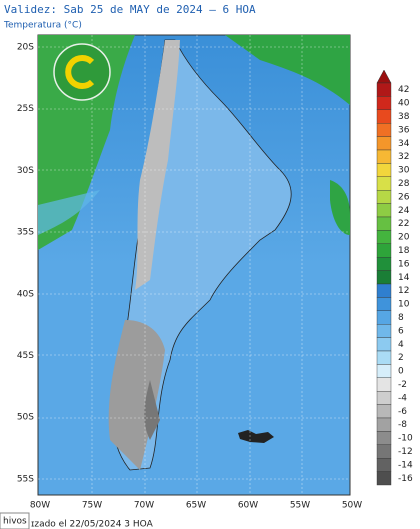  I want to click on legend-label: -16, so click(405, 479).